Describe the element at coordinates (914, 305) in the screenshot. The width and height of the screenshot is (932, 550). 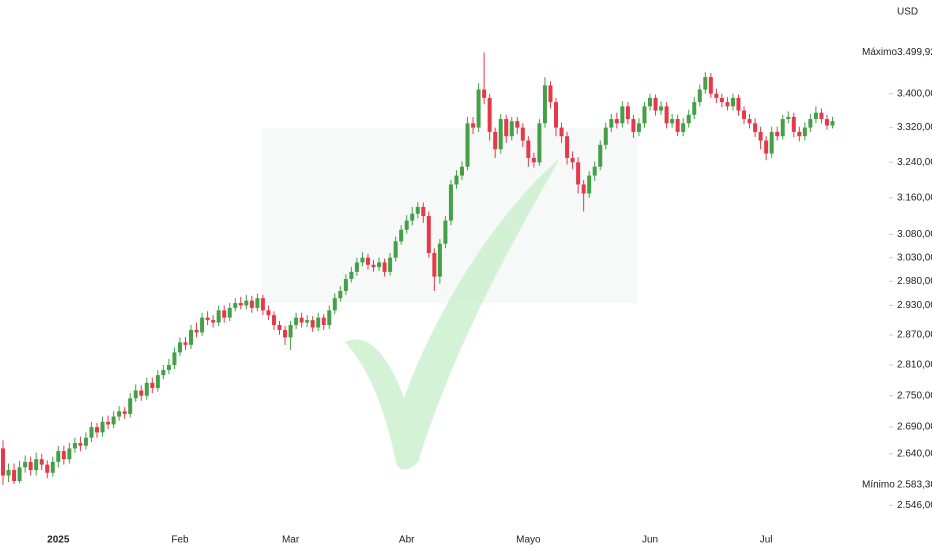
I see `y-tick-label: 2.930,00` at that location.